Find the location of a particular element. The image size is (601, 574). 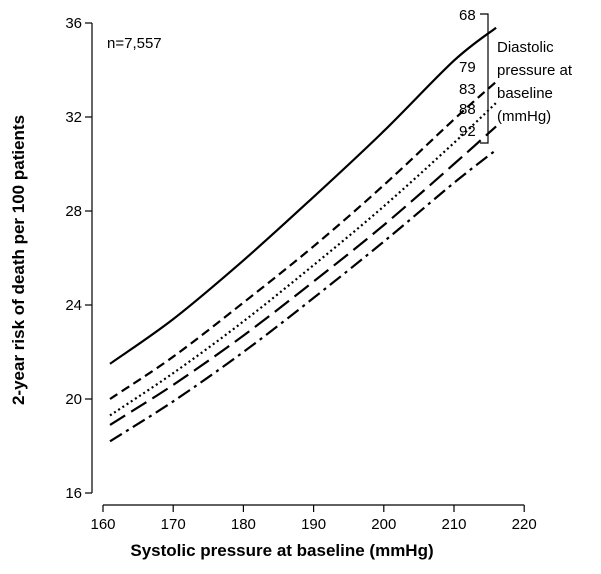

legend-title-line: (mmHg) is located at coordinates (524, 116).